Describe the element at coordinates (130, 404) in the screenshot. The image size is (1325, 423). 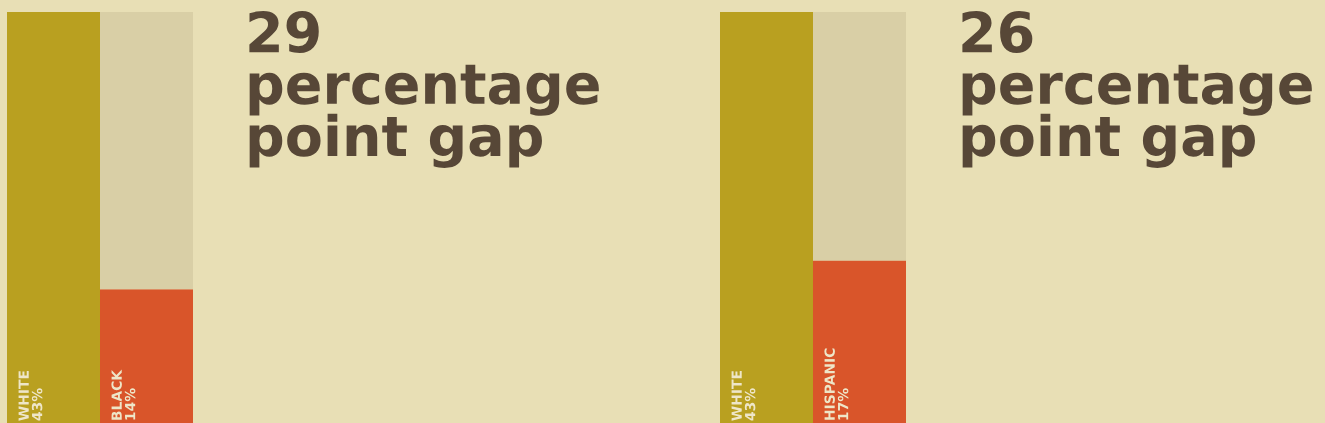
I see `data-label: 14%` at that location.